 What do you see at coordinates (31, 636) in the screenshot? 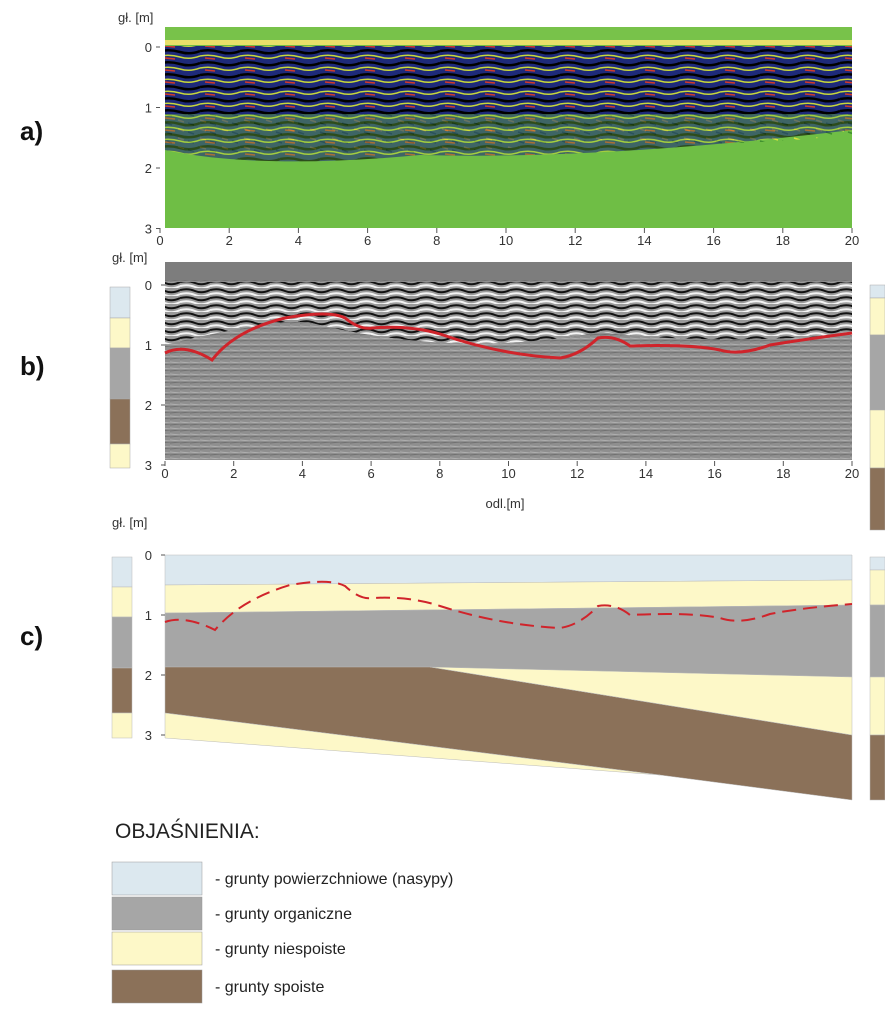
I see `panel-label: c)` at bounding box center [31, 636].